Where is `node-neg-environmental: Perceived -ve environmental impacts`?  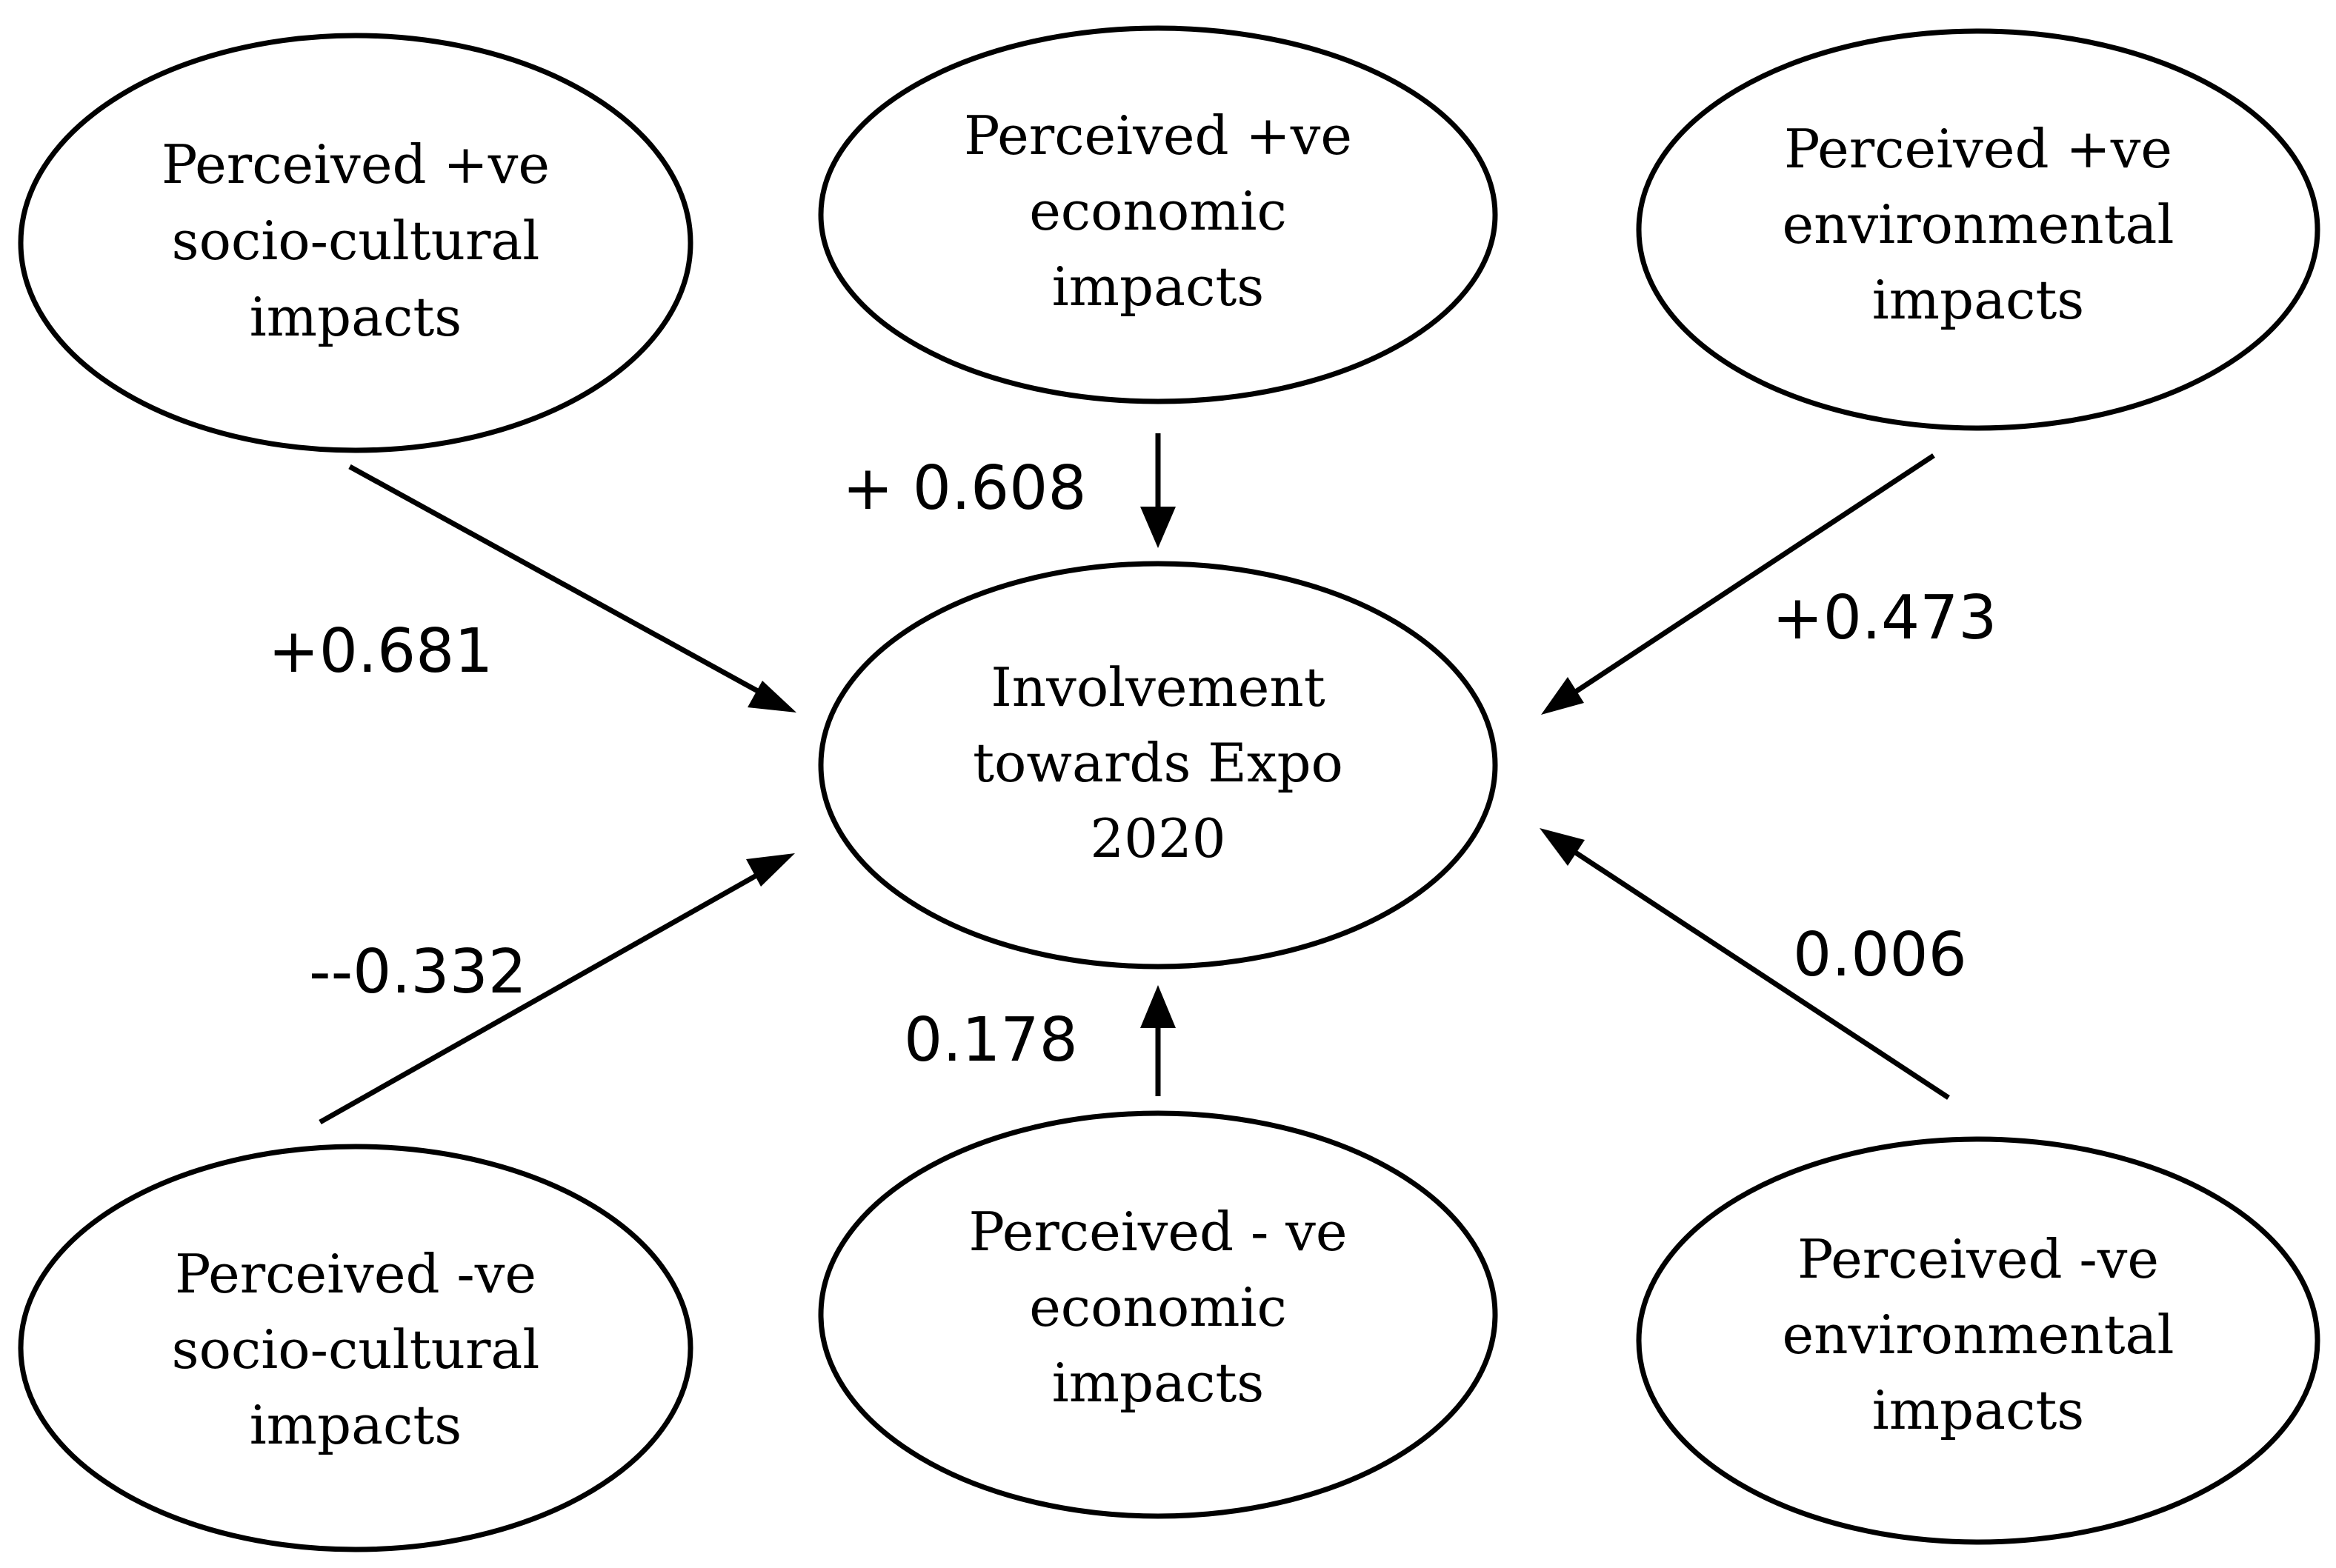 node-neg-environmental: Perceived -ve environmental impacts is located at coordinates (1978, 1341).